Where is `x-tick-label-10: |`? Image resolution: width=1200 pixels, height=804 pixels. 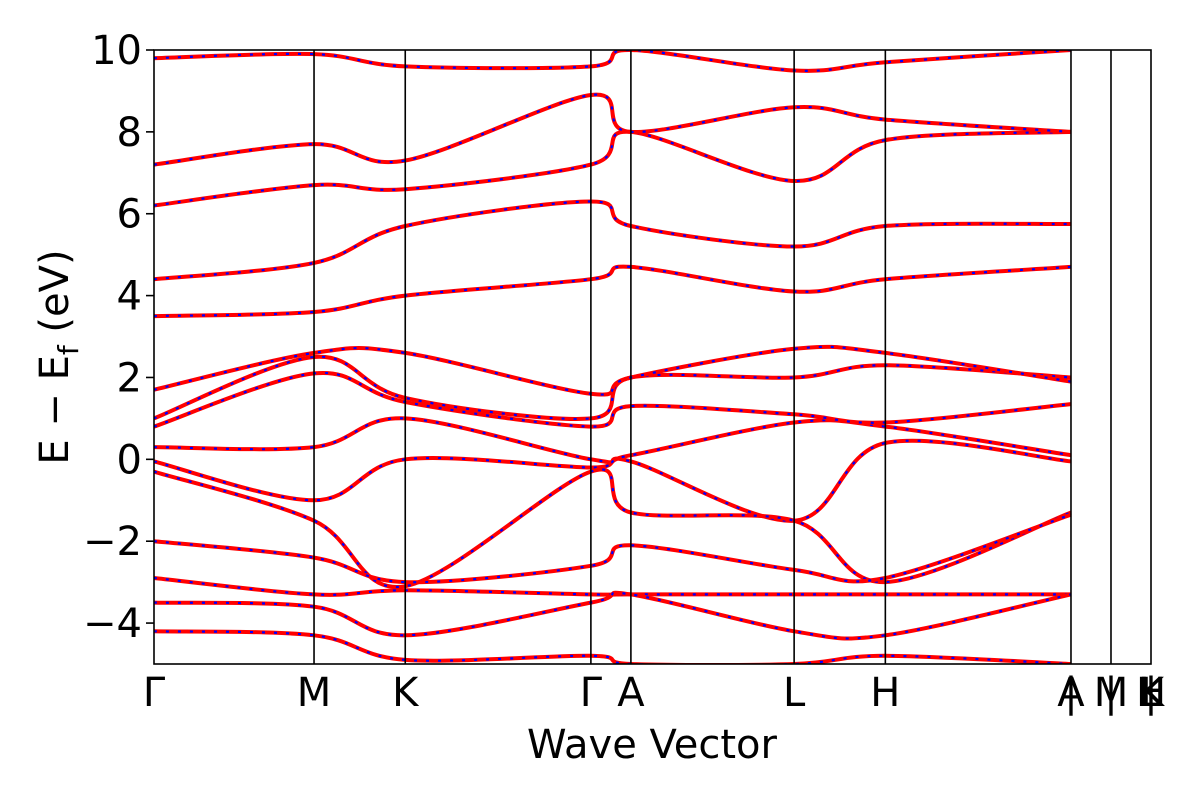 x-tick-label-10: | is located at coordinates (1110, 693).